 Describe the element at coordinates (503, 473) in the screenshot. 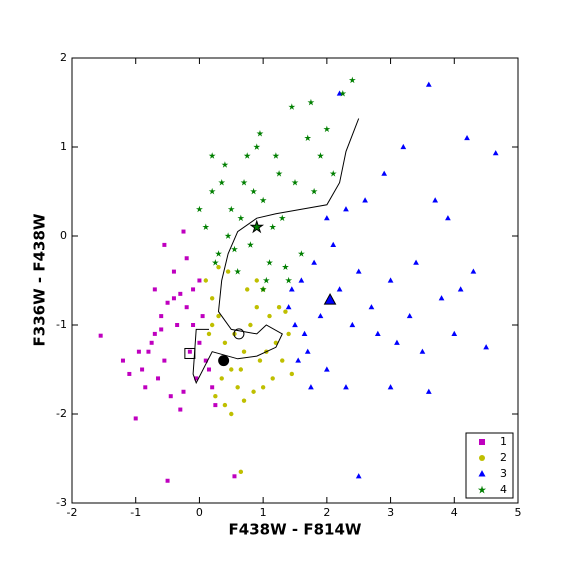

I see `legend-label: 3` at that location.